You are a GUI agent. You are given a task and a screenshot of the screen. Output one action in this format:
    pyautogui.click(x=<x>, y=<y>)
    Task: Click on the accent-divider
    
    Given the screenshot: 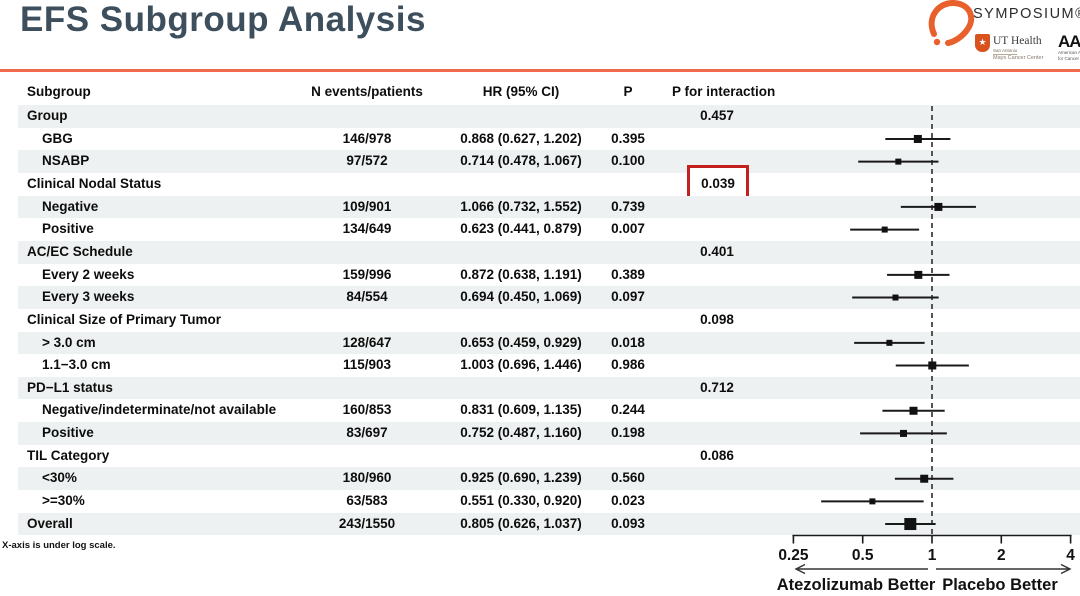 What is the action you would take?
    pyautogui.click(x=540, y=70)
    